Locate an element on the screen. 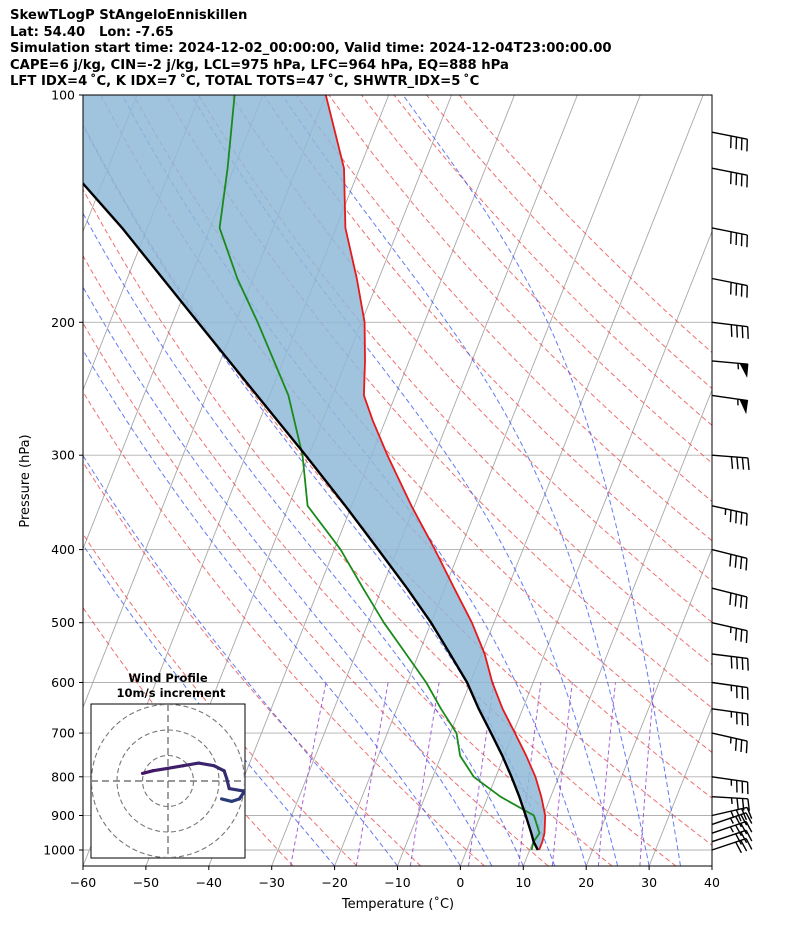  header-latlon: Lat: 54.40 Lon: -7.65 is located at coordinates (92, 32).